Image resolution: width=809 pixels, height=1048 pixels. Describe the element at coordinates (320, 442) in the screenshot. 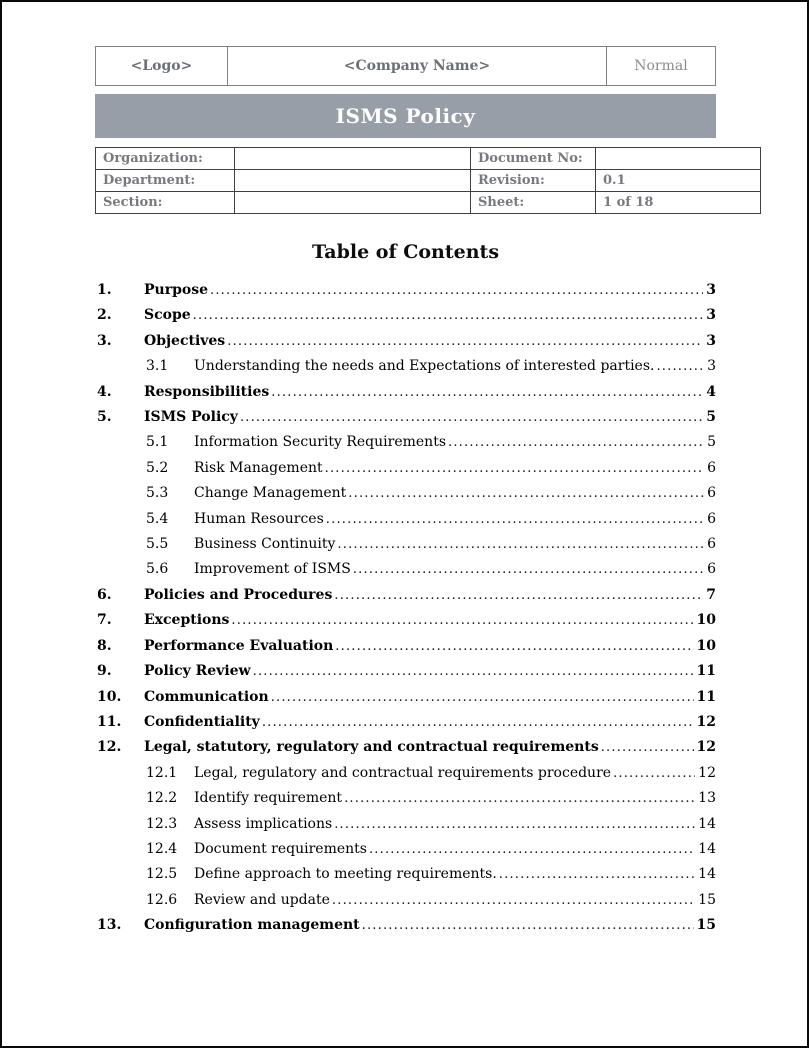

I see `toc-entry-title: Information Security Requirements` at that location.